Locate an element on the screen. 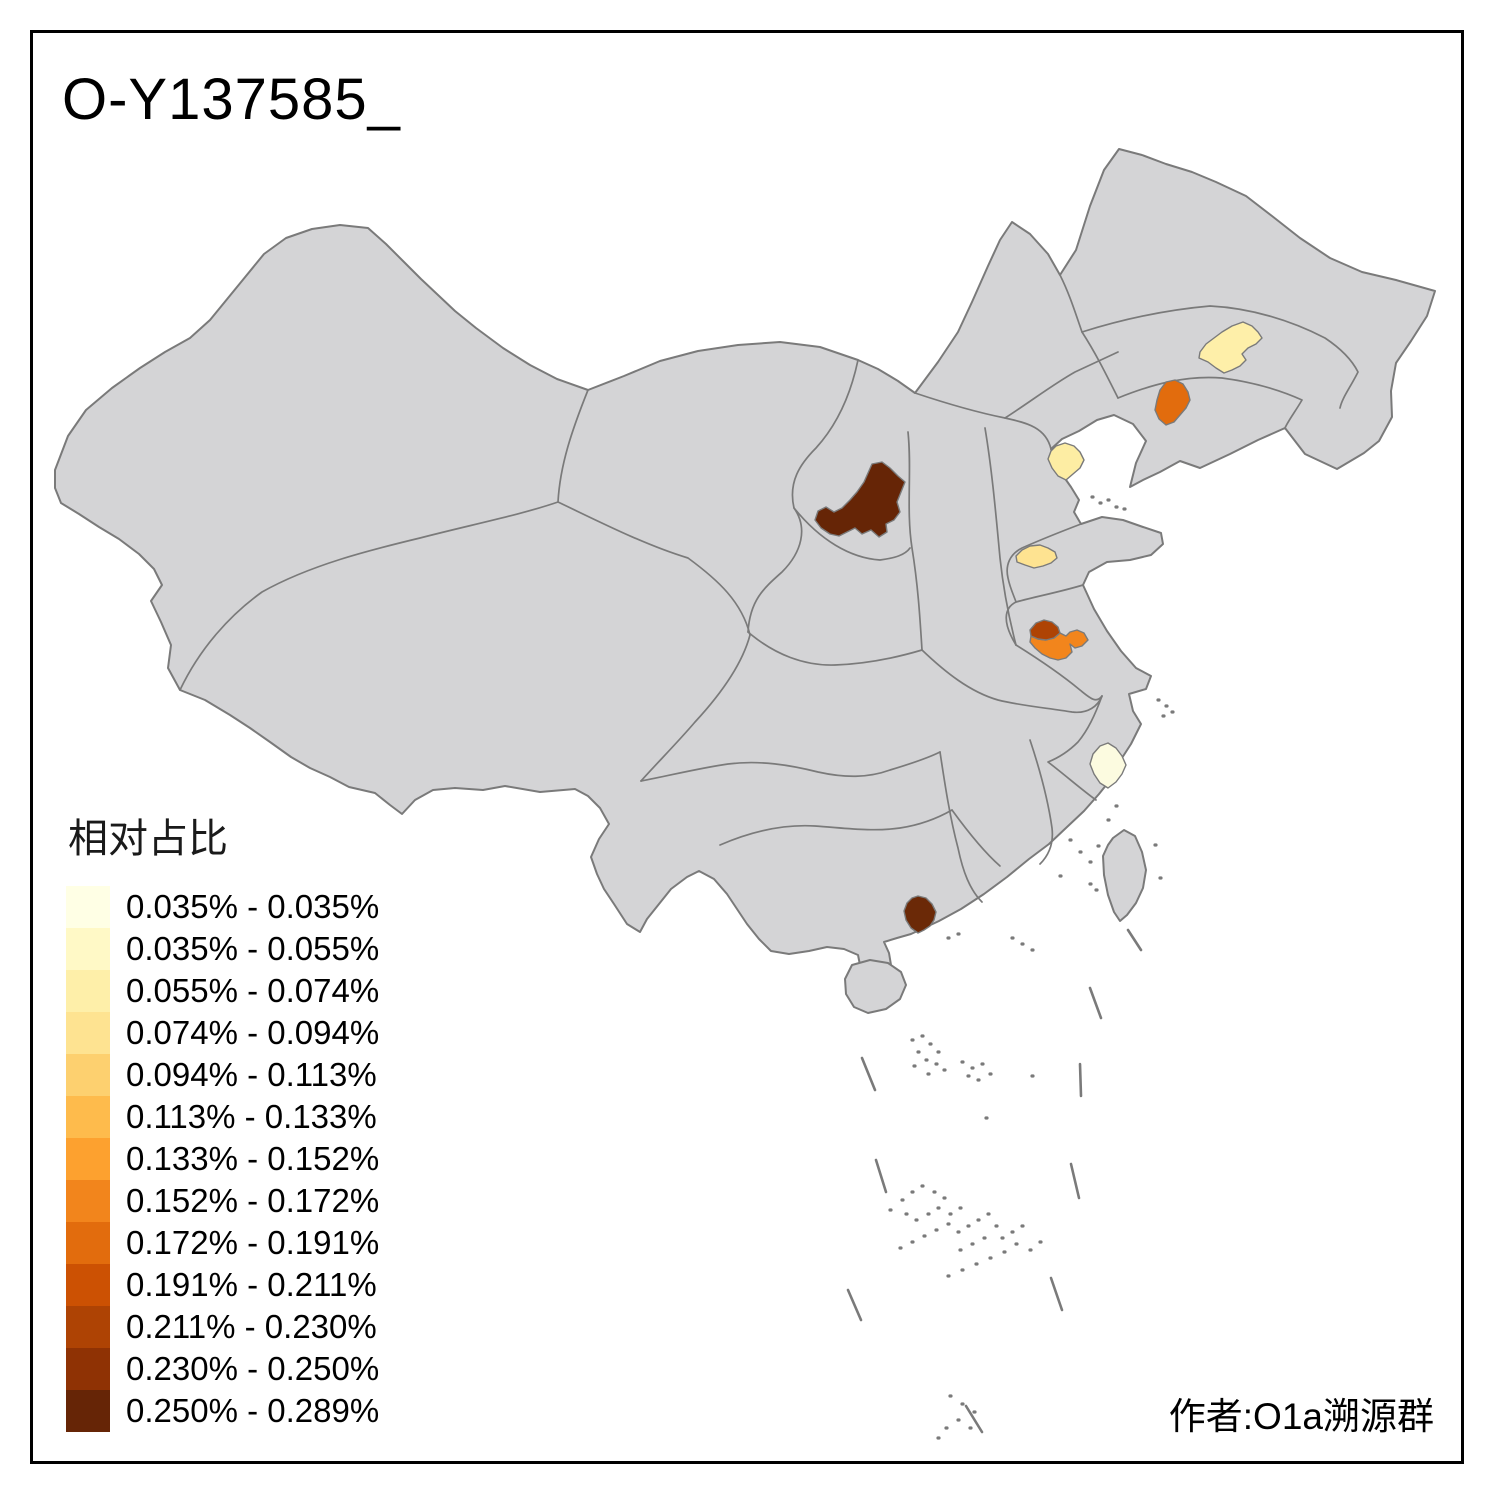 Image resolution: width=1500 pixels, height=1500 pixels. region-liaoning is located at coordinates (1172, 402).